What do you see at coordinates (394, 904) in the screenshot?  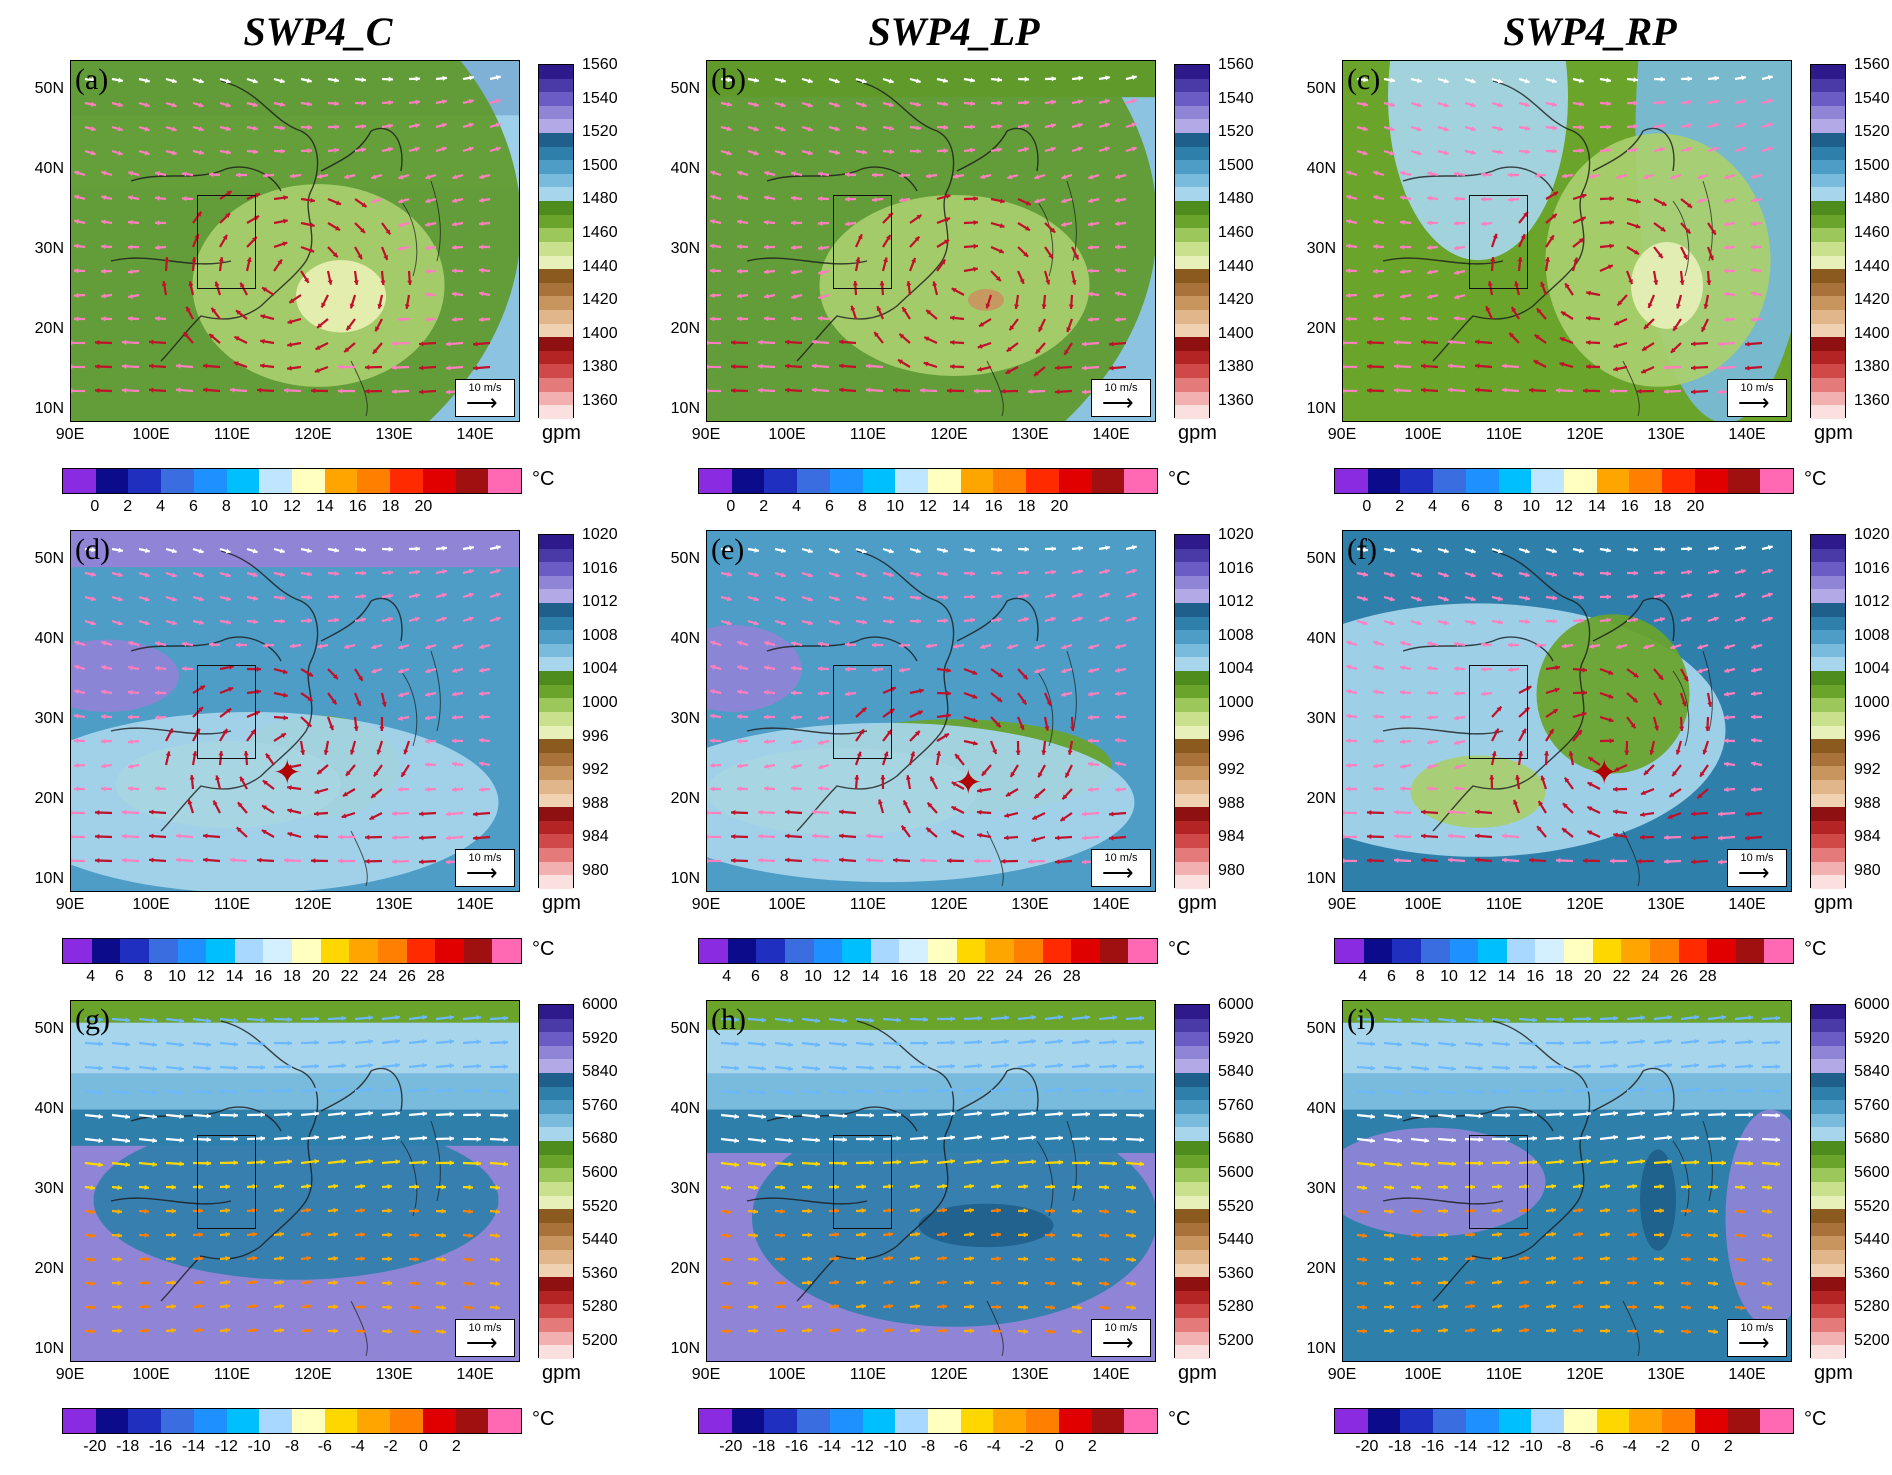 I see `longitude-label: 130E` at bounding box center [394, 904].